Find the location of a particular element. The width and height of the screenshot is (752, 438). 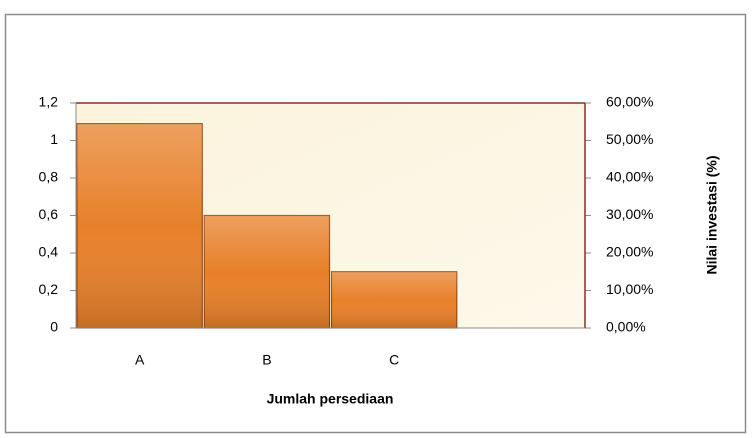

x-axis-title: Jumlah persediaan is located at coordinates (330, 399).